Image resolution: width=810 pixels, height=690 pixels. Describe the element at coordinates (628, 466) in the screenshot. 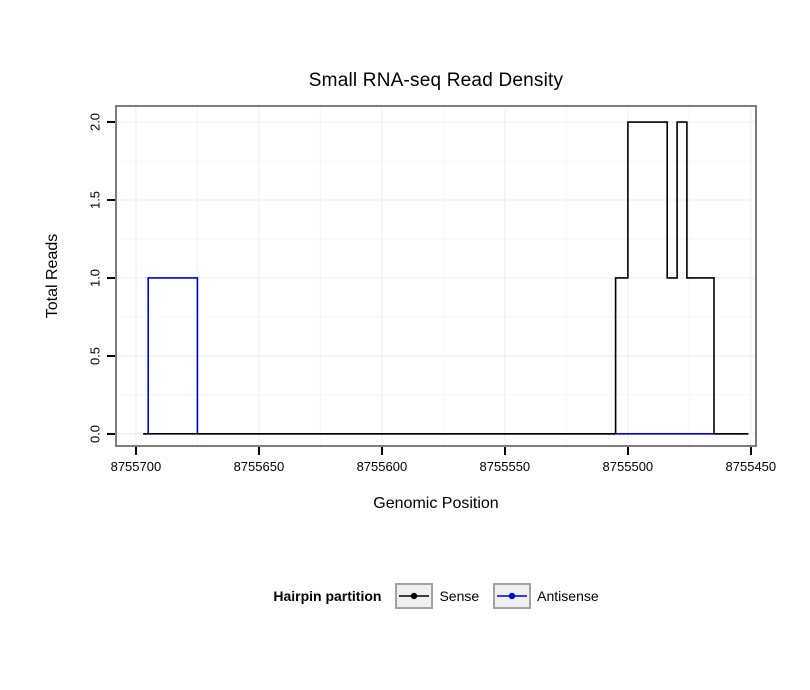

I see `x-tick-label: 8755500` at that location.